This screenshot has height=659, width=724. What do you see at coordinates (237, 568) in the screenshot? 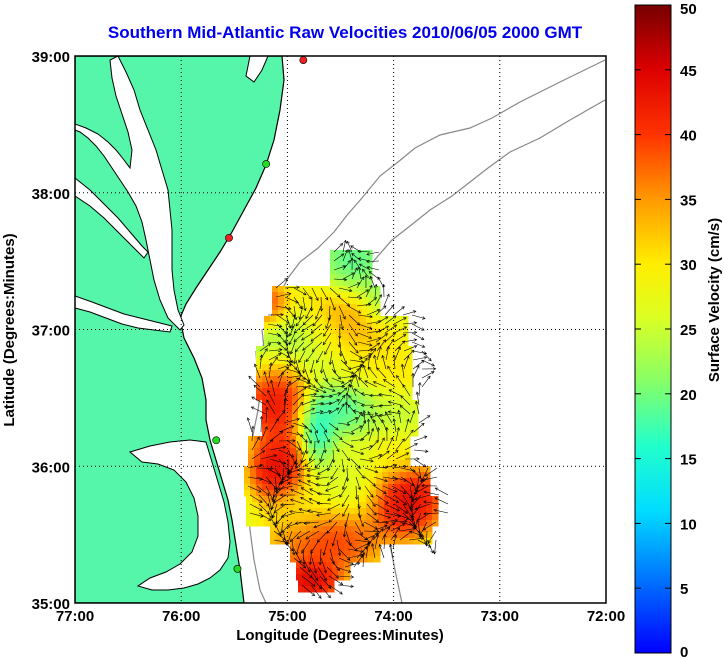
I see `radar-station-marker` at bounding box center [237, 568].